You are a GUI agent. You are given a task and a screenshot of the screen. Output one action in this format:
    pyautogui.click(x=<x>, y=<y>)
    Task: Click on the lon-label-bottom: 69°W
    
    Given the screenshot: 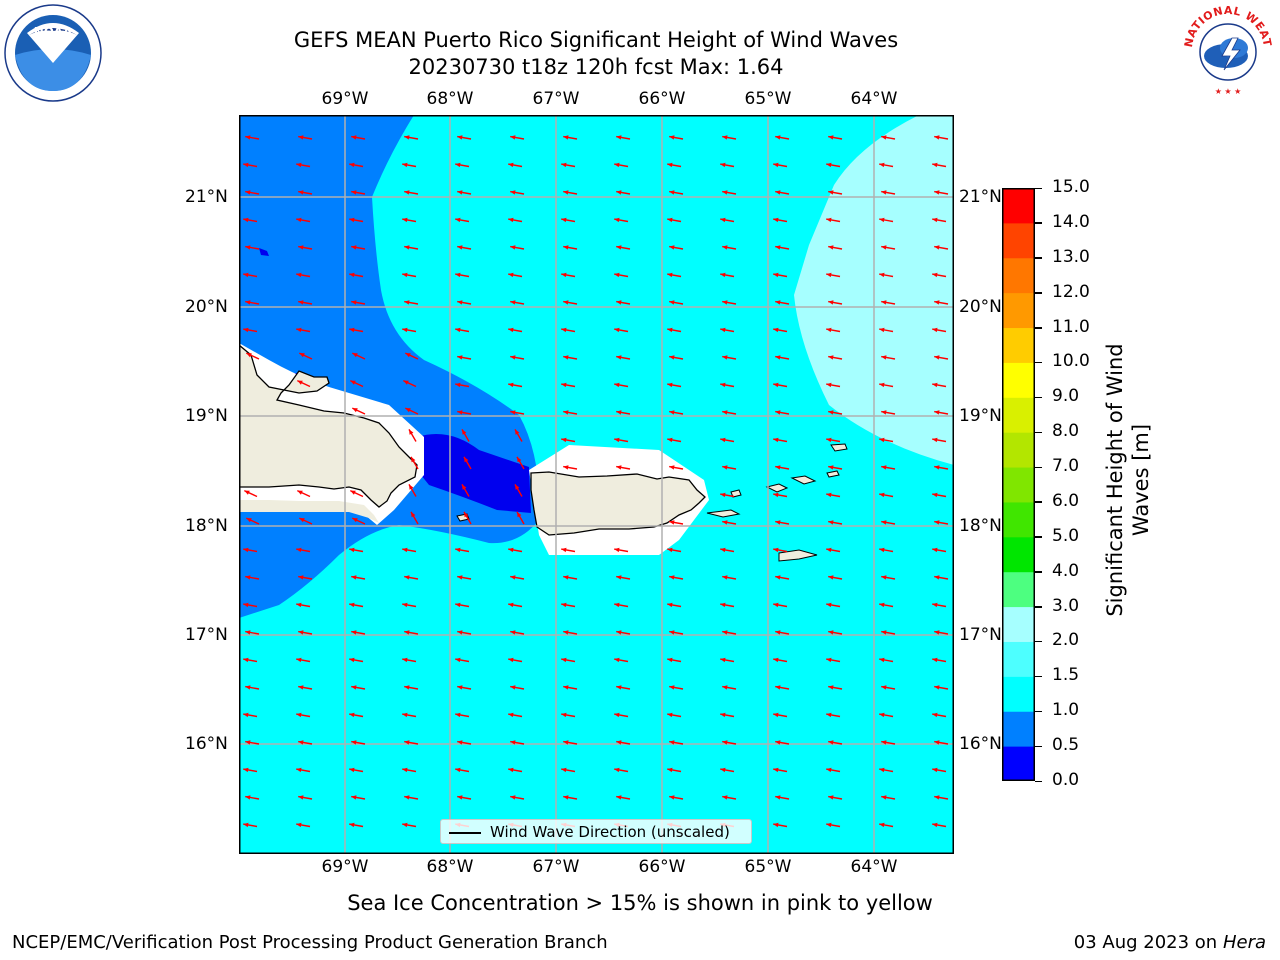 What is the action you would take?
    pyautogui.click(x=345, y=867)
    